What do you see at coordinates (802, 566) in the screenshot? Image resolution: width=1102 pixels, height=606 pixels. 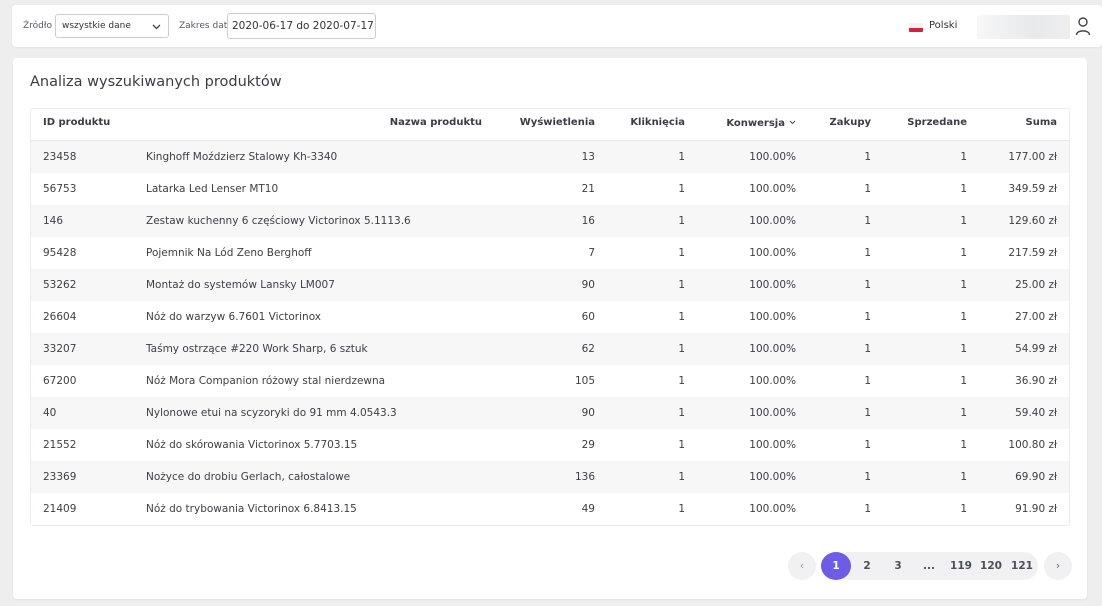 I see `prev-page-button: ‹` at bounding box center [802, 566].